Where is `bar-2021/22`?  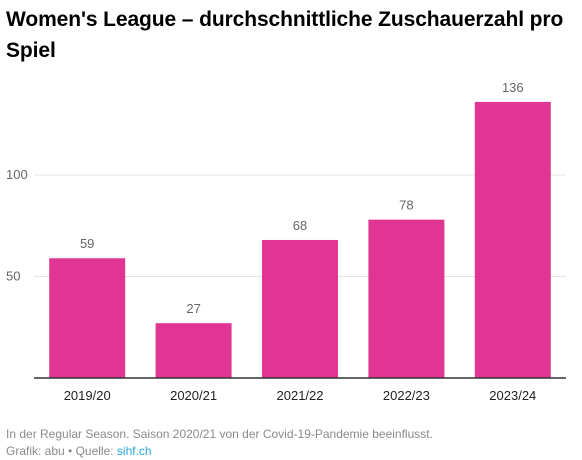
bar-2021/22 is located at coordinates (300, 308).